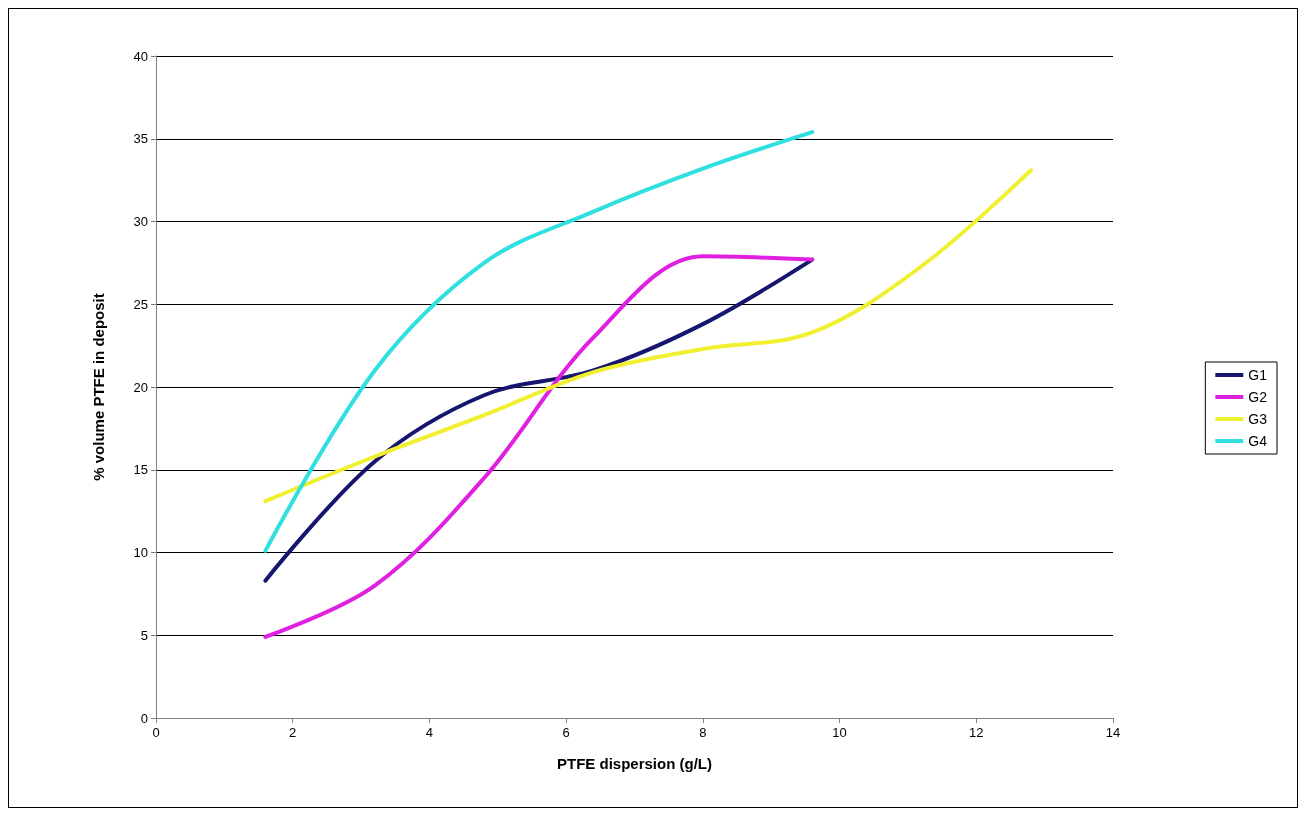 The width and height of the screenshot is (1311, 824). What do you see at coordinates (1258, 375) in the screenshot?
I see `legend-label: G1` at bounding box center [1258, 375].